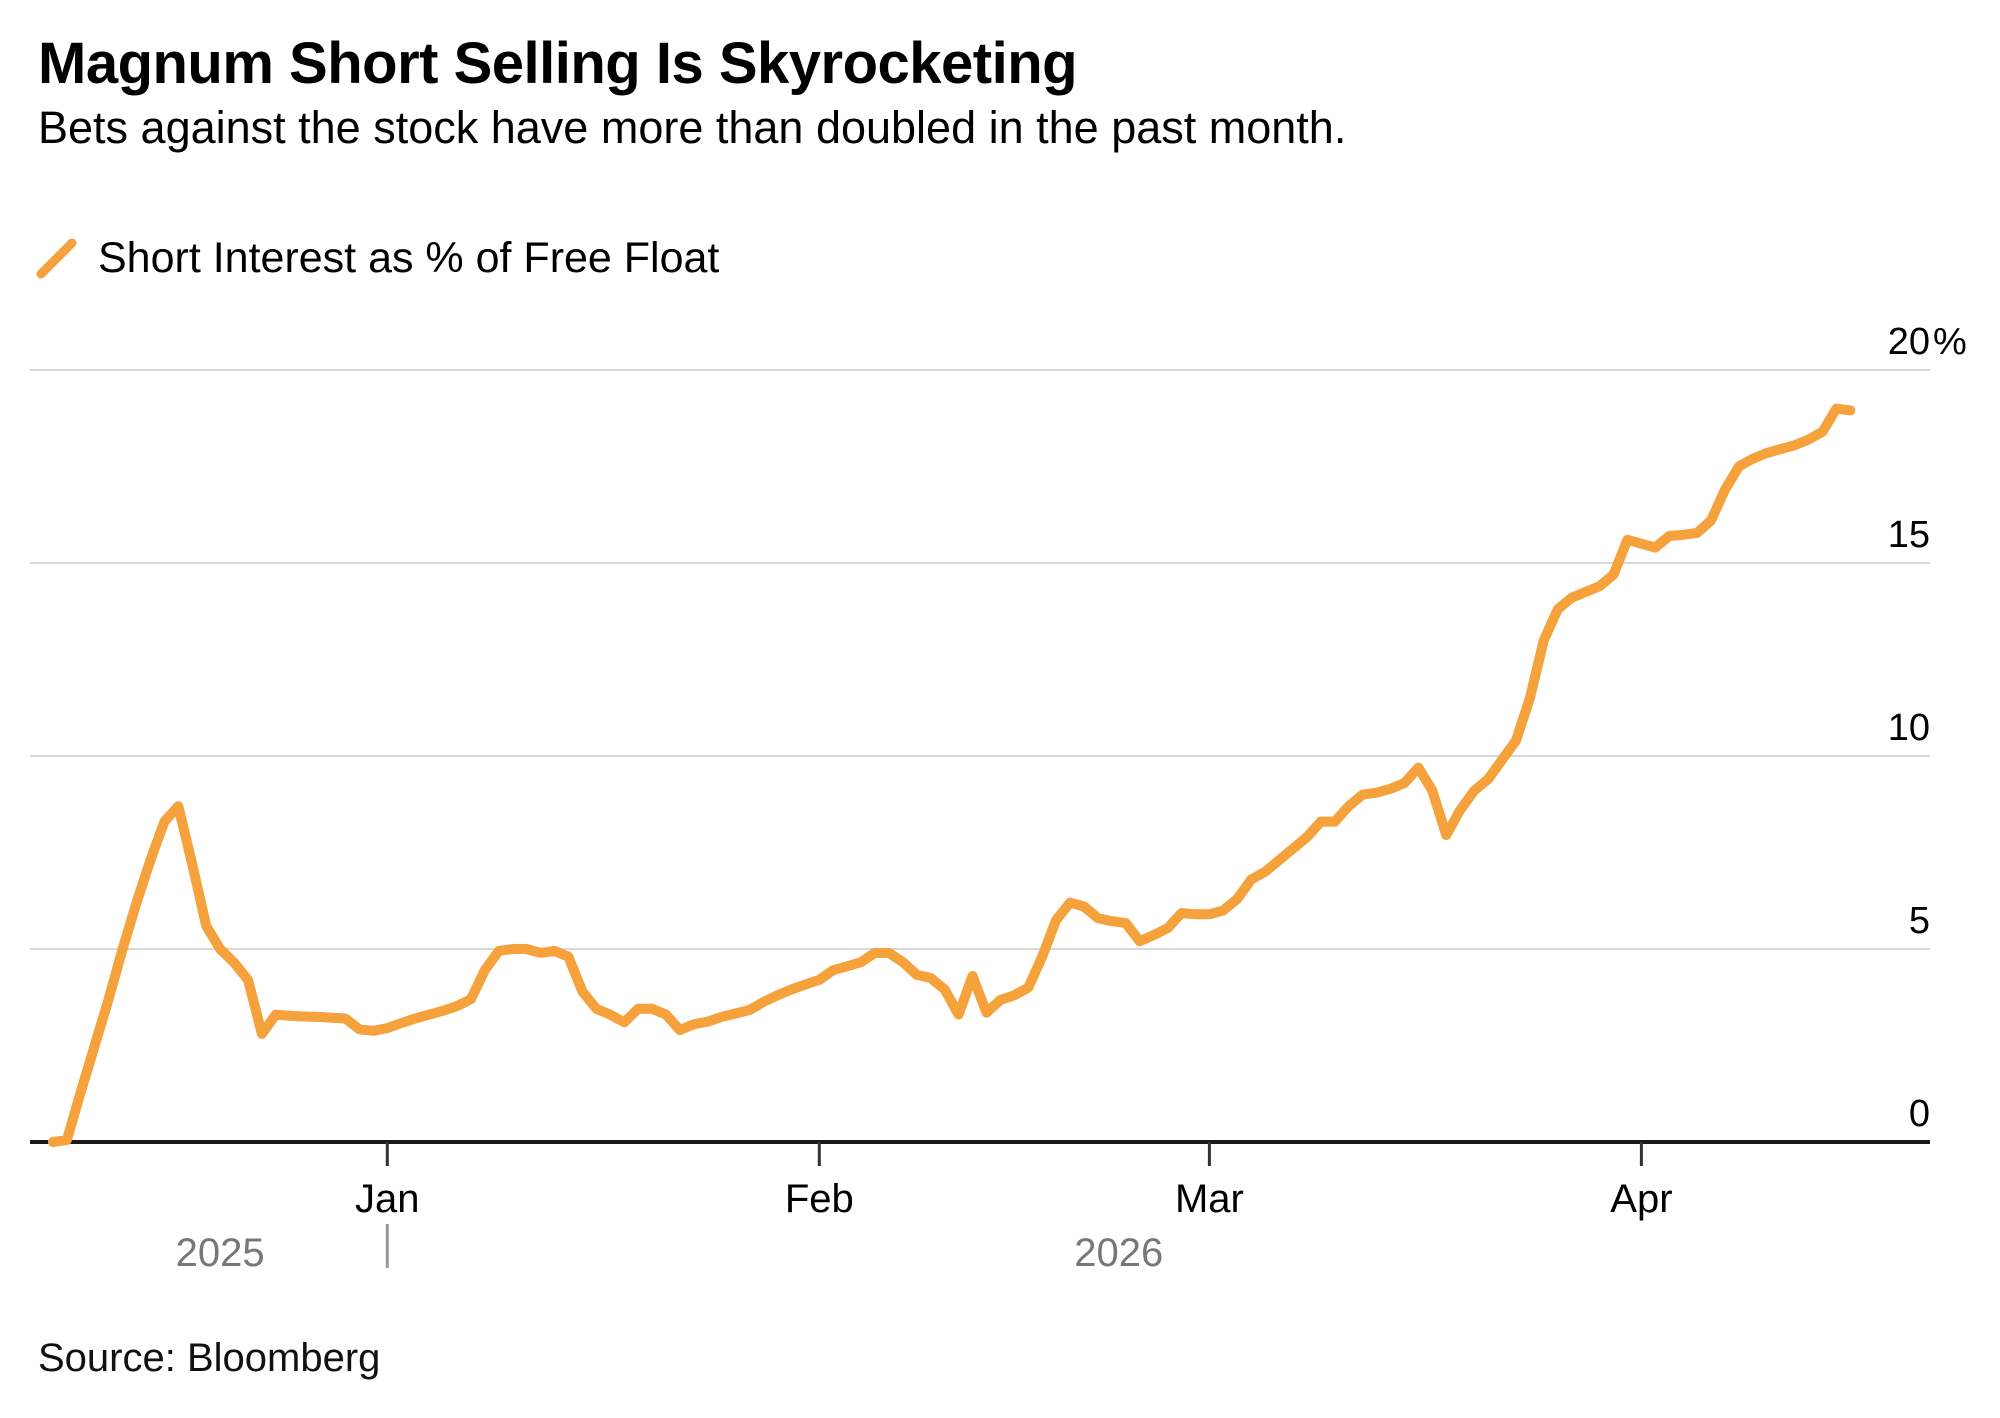  I want to click on y-axis-unit: %, so click(1950, 342).